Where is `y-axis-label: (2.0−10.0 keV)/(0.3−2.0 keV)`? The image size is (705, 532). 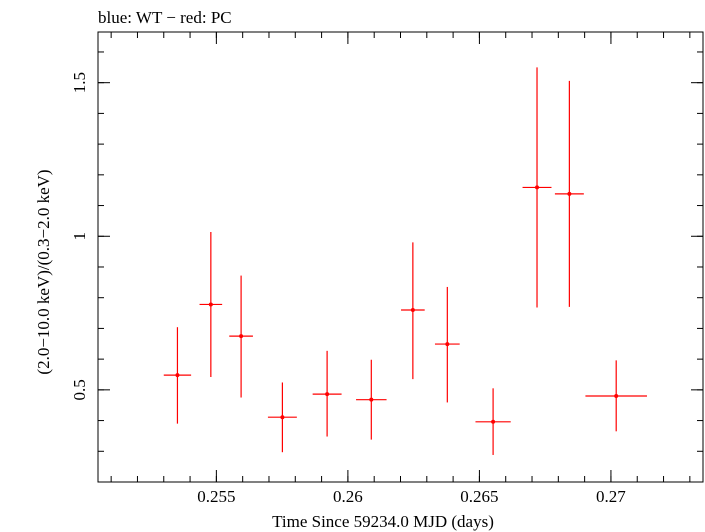
y-axis-label: (2.0−10.0 keV)/(0.3−2.0 keV) is located at coordinates (43, 271).